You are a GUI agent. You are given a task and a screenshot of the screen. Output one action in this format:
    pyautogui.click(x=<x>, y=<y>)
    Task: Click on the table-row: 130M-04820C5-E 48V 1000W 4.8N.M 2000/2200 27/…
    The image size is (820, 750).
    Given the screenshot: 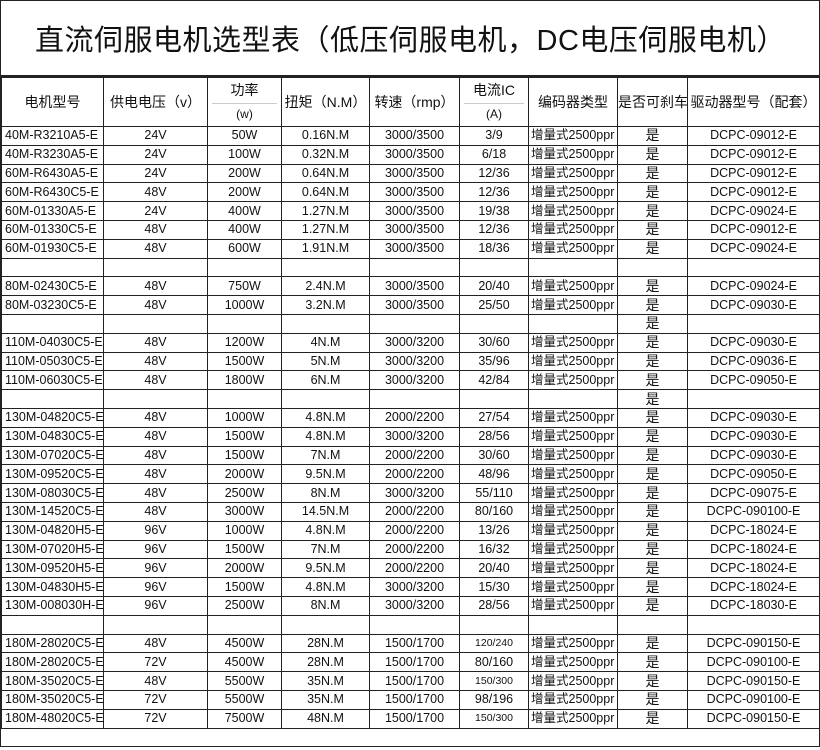 What is the action you would take?
    pyautogui.click(x=410, y=417)
    